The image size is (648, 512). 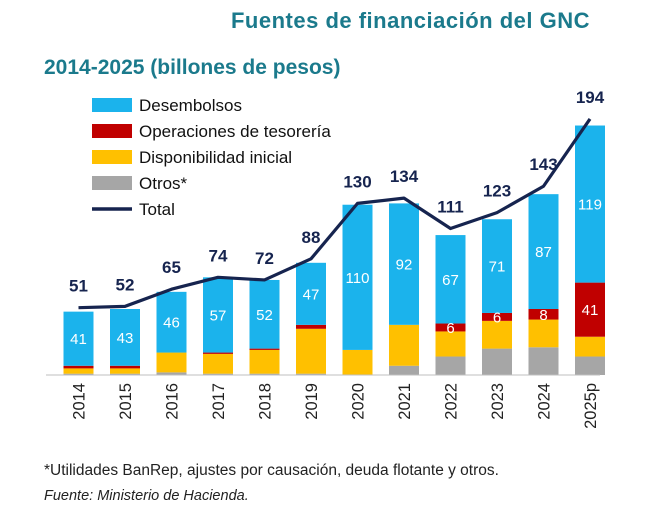 What do you see at coordinates (125, 374) in the screenshot?
I see `bar-otros-2015` at bounding box center [125, 374].